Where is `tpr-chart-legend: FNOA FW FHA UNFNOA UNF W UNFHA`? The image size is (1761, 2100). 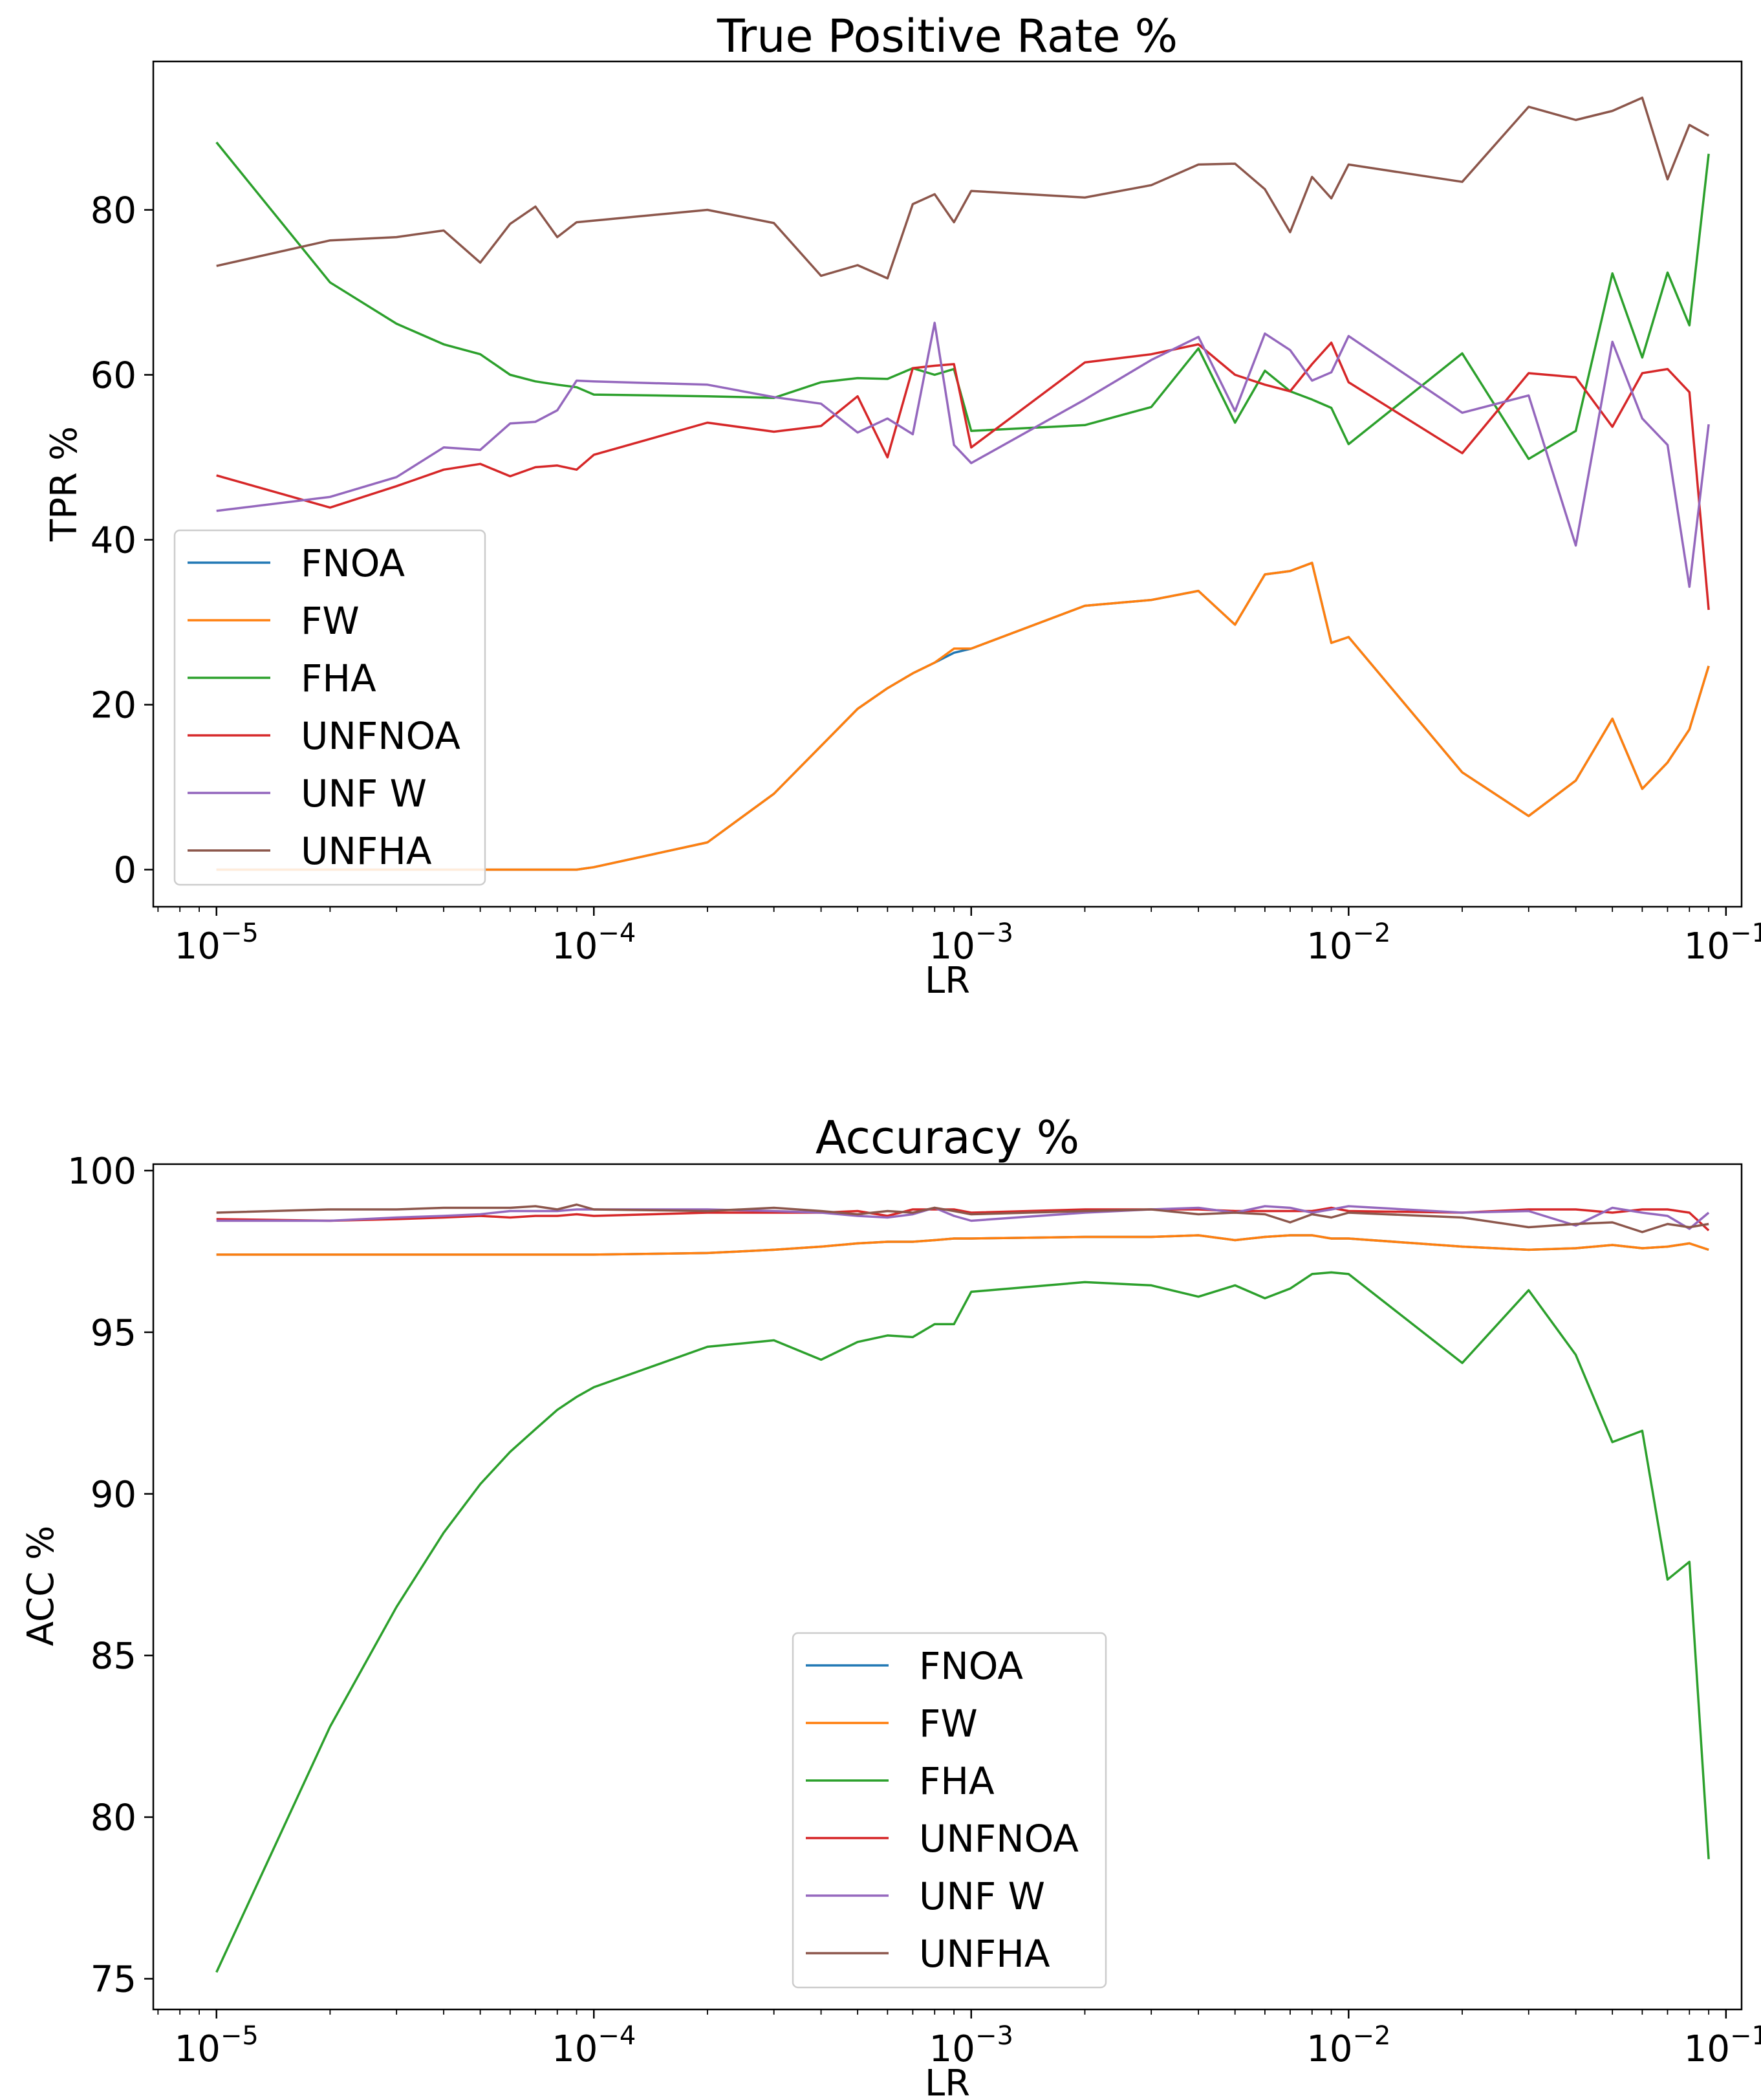
tpr-chart-legend: FNOA FW FHA UNFNOA UNF W UNFHA is located at coordinates (329, 707).